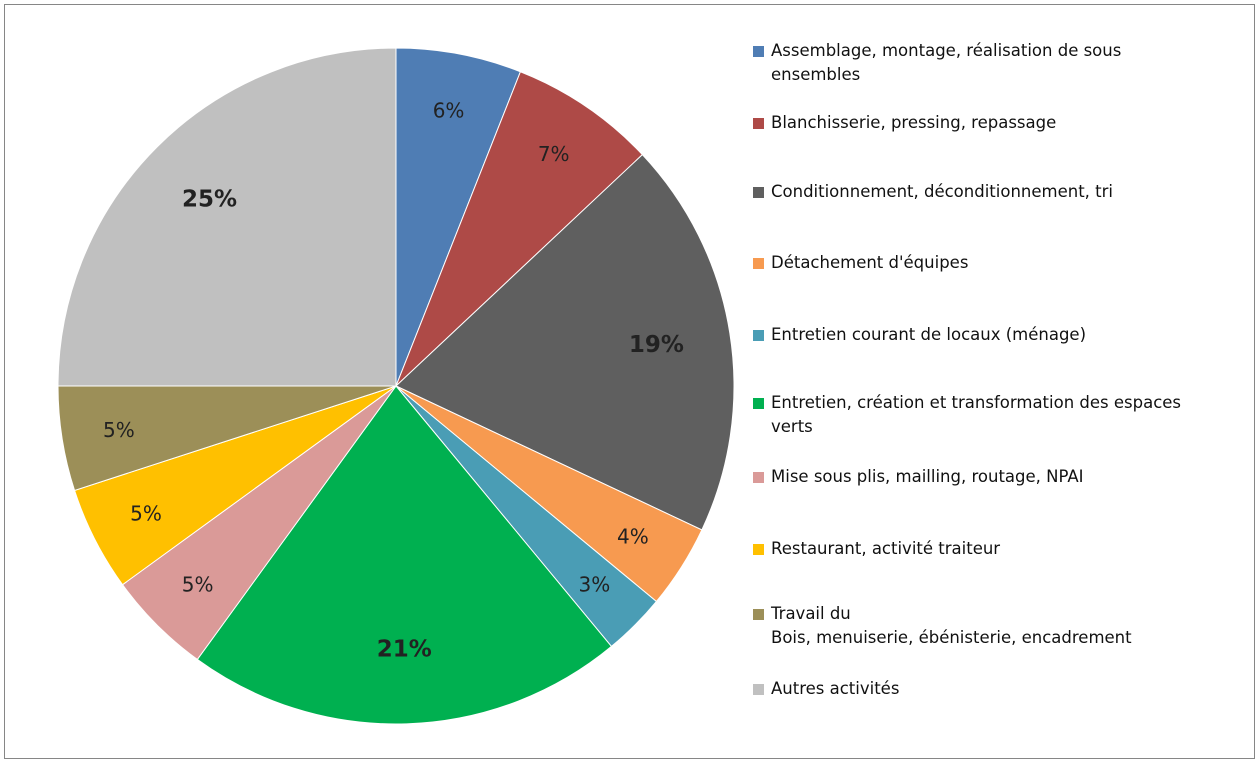 The height and width of the screenshot is (763, 1259). I want to click on legend-label: Blanchisserie, pressing, repassage, so click(914, 122).